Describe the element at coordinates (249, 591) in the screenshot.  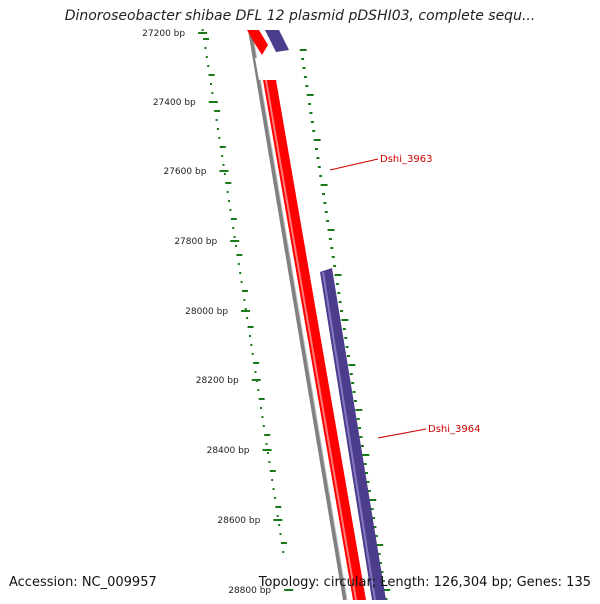
I see `ruler-tick-label: 28800 bp` at that location.